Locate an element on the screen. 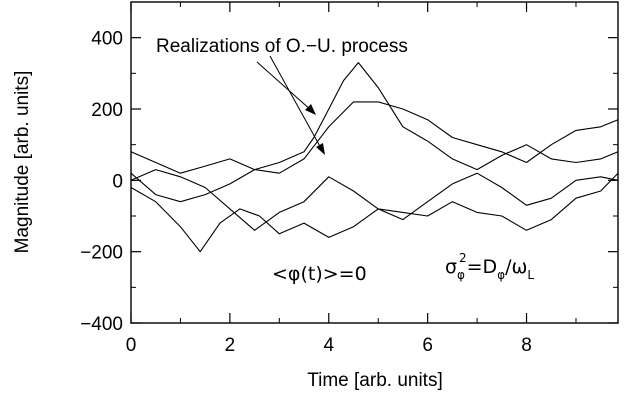  x-tick-label: 6 is located at coordinates (427, 345).